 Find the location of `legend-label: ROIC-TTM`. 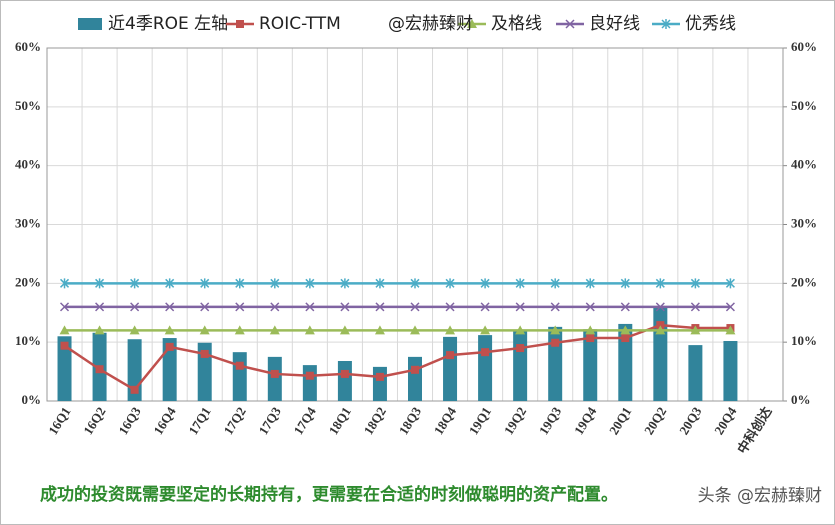

legend-label: ROIC-TTM is located at coordinates (300, 24).